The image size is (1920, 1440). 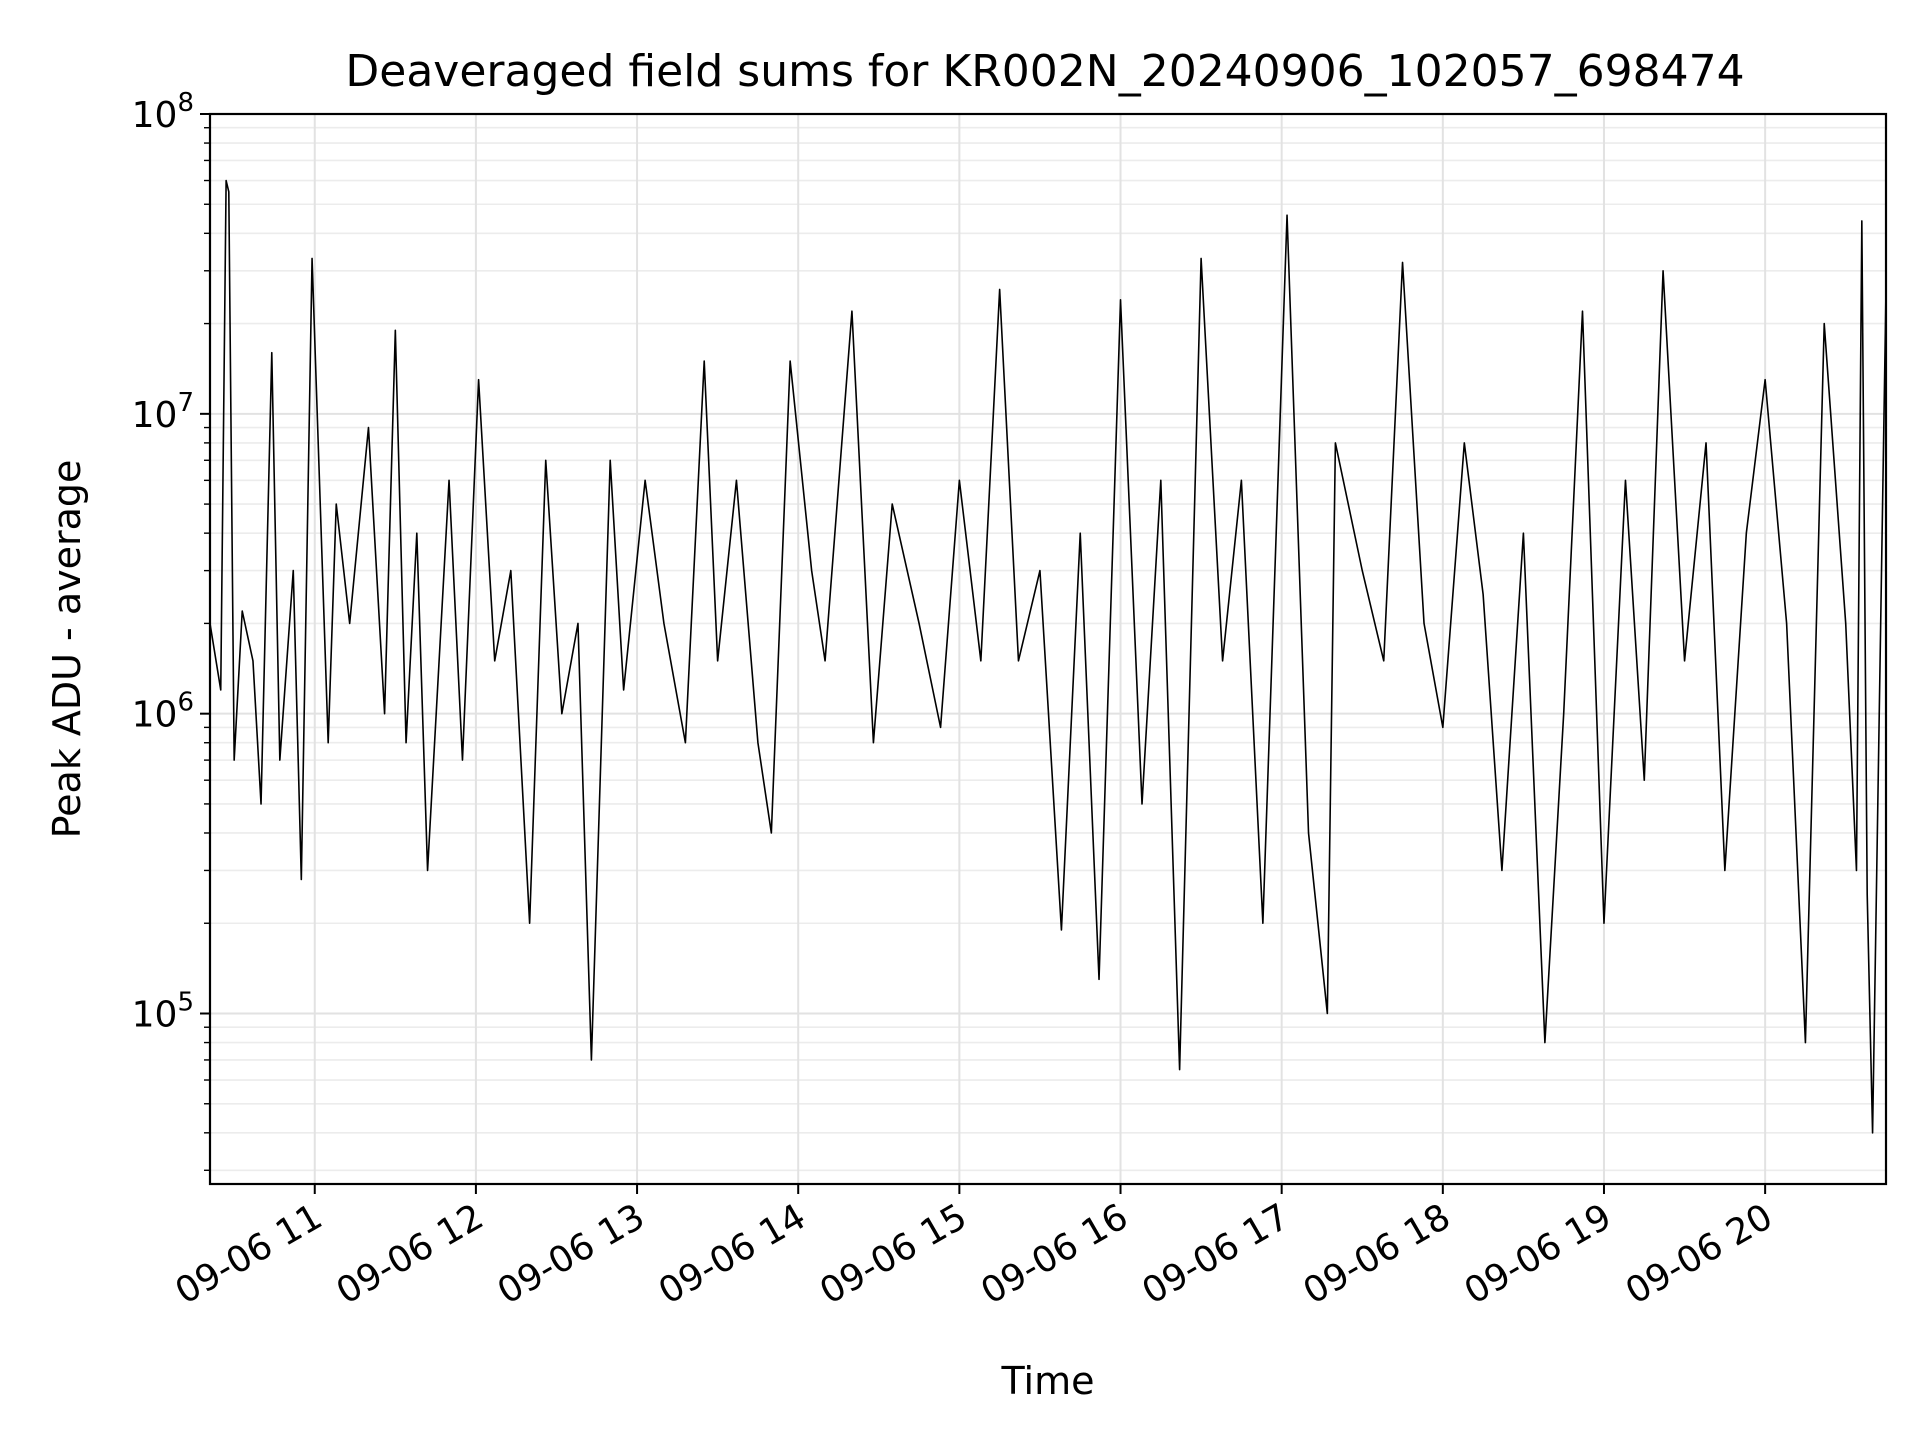 I want to click on x-axis-label: Time, so click(x=1048, y=1381).